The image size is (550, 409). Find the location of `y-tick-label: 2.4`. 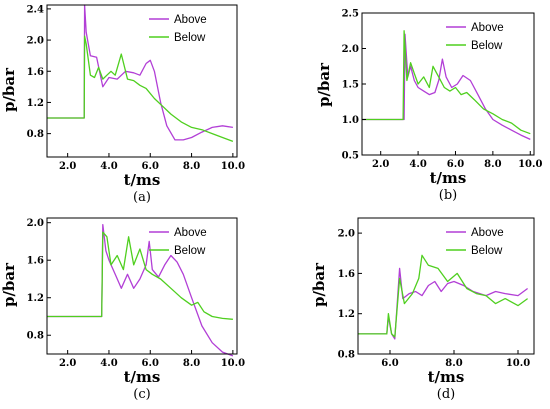

y-tick-label: 2.4 is located at coordinates (35, 9).